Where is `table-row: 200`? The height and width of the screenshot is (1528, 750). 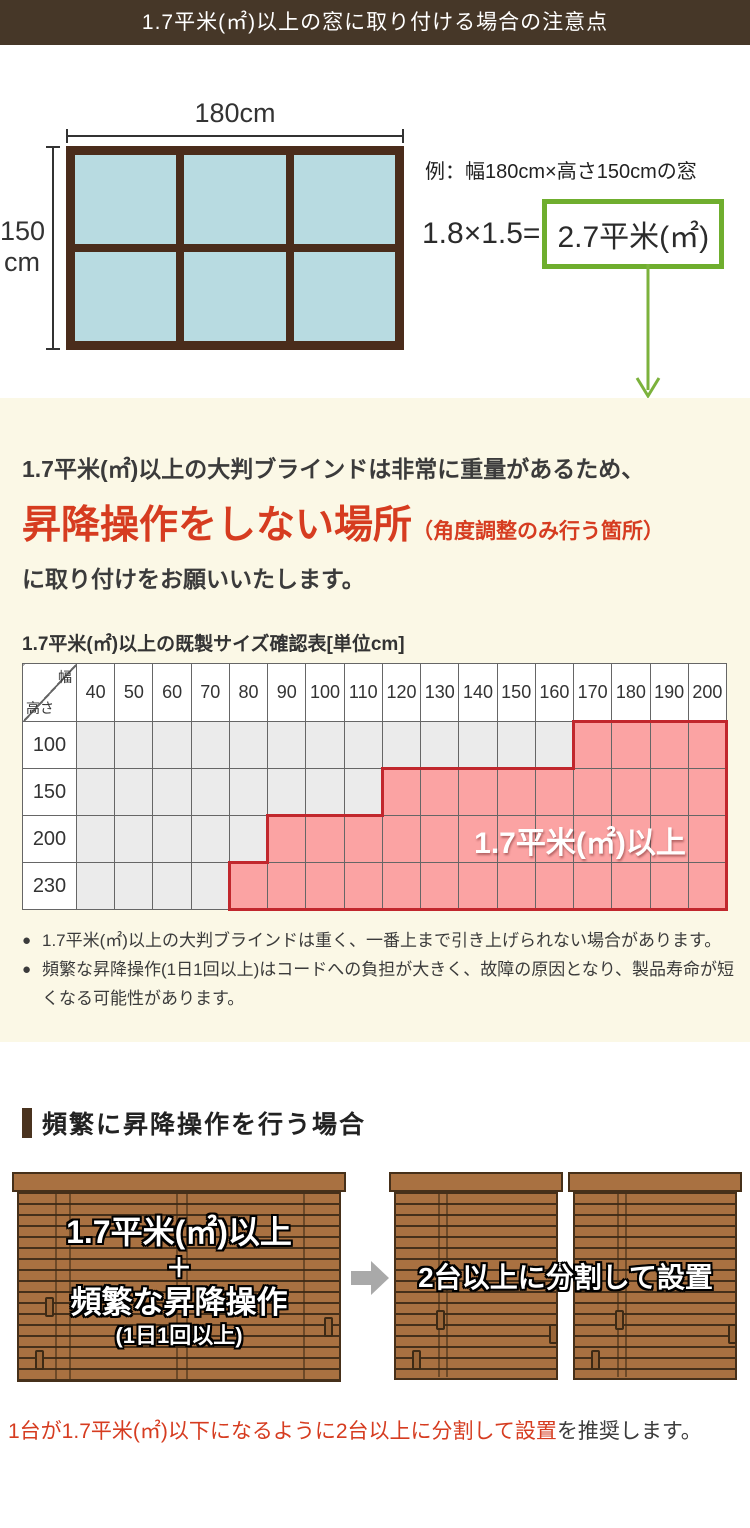 table-row: 200 is located at coordinates (375, 838).